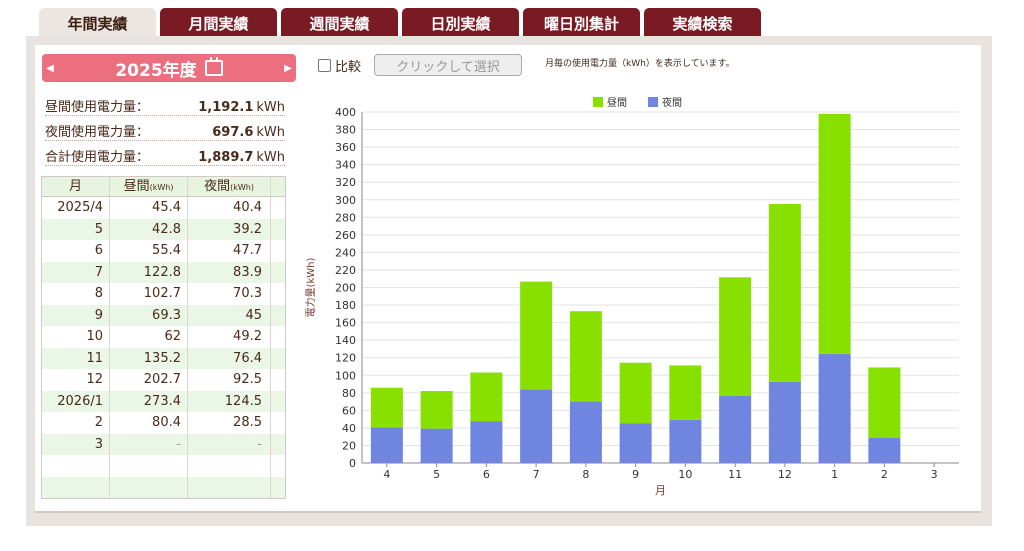  What do you see at coordinates (229, 488) in the screenshot?
I see `cell-night` at bounding box center [229, 488].